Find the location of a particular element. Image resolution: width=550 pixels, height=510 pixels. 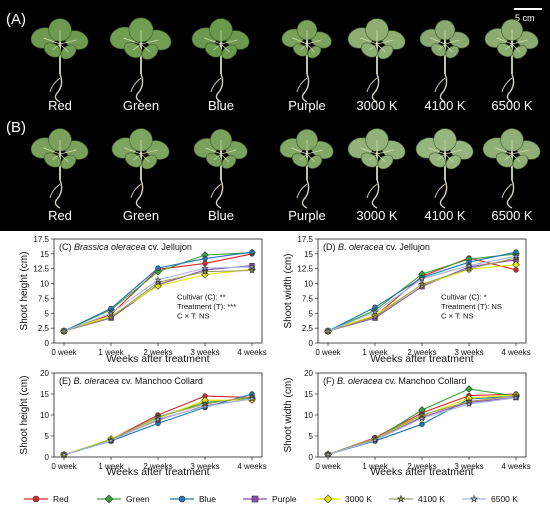

row-b-caption: Red is located at coordinates (60, 215).